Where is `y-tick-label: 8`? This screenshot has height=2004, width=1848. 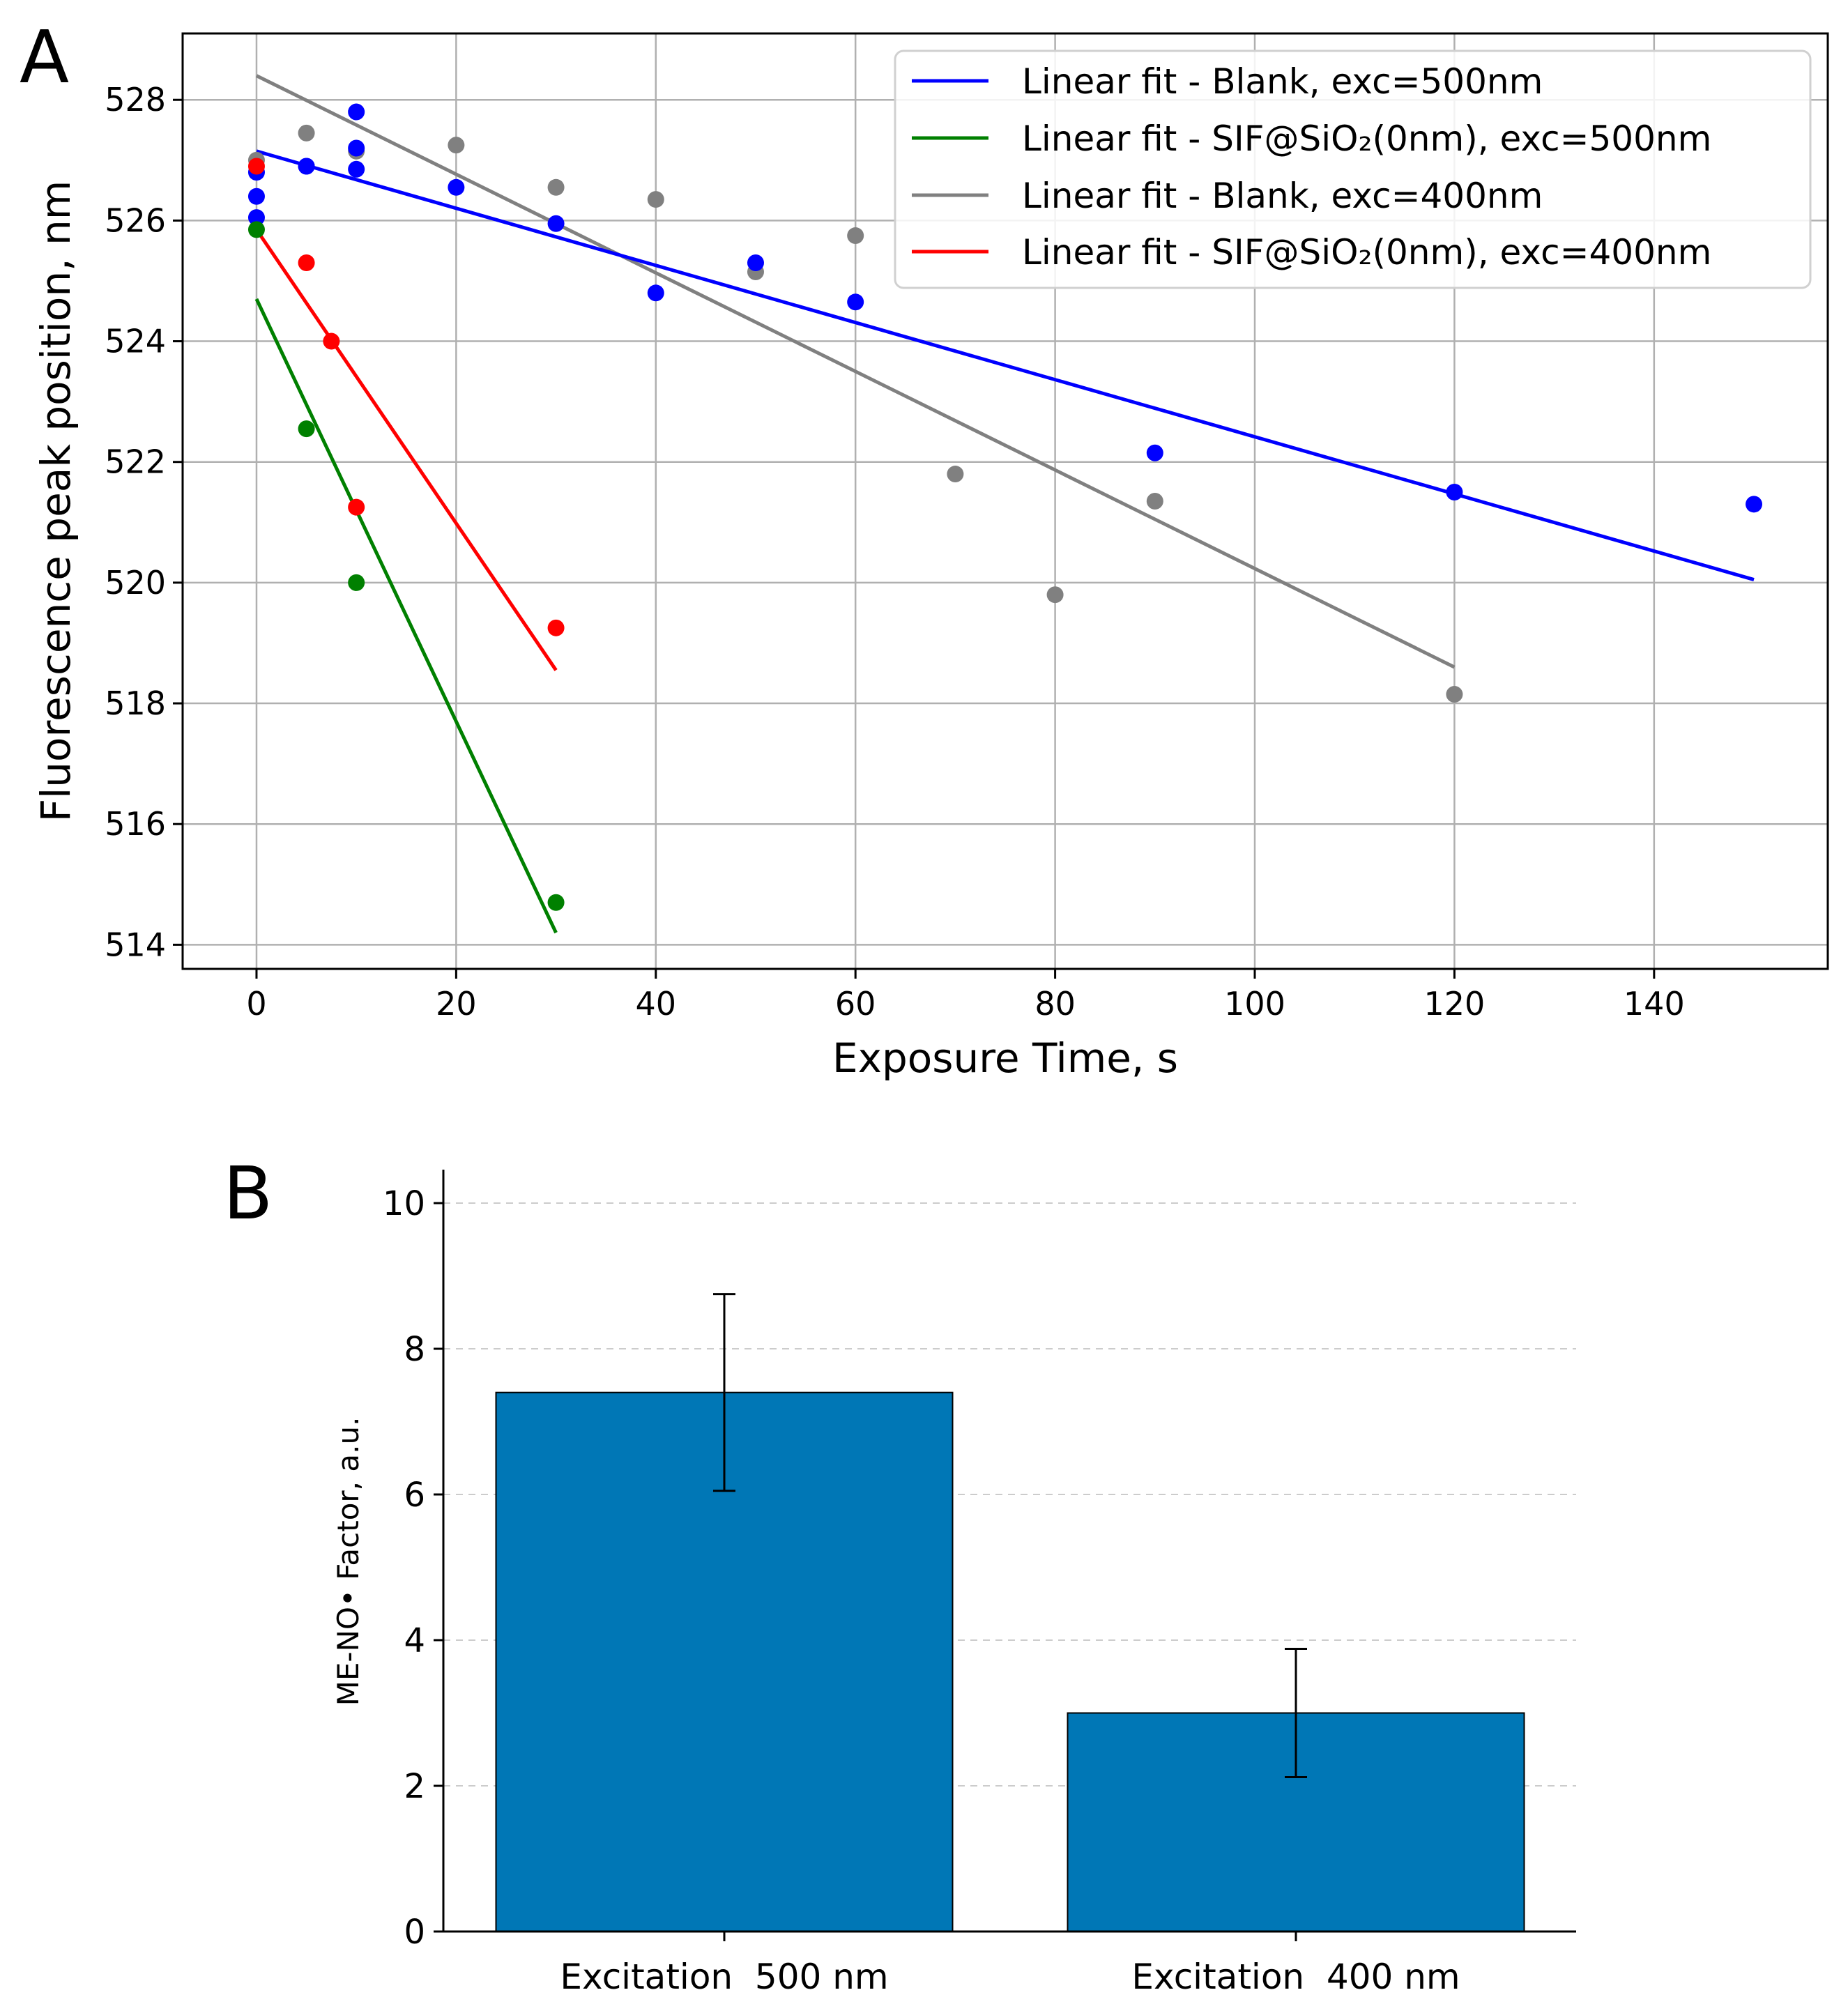 y-tick-label: 8 is located at coordinates (414, 1349).